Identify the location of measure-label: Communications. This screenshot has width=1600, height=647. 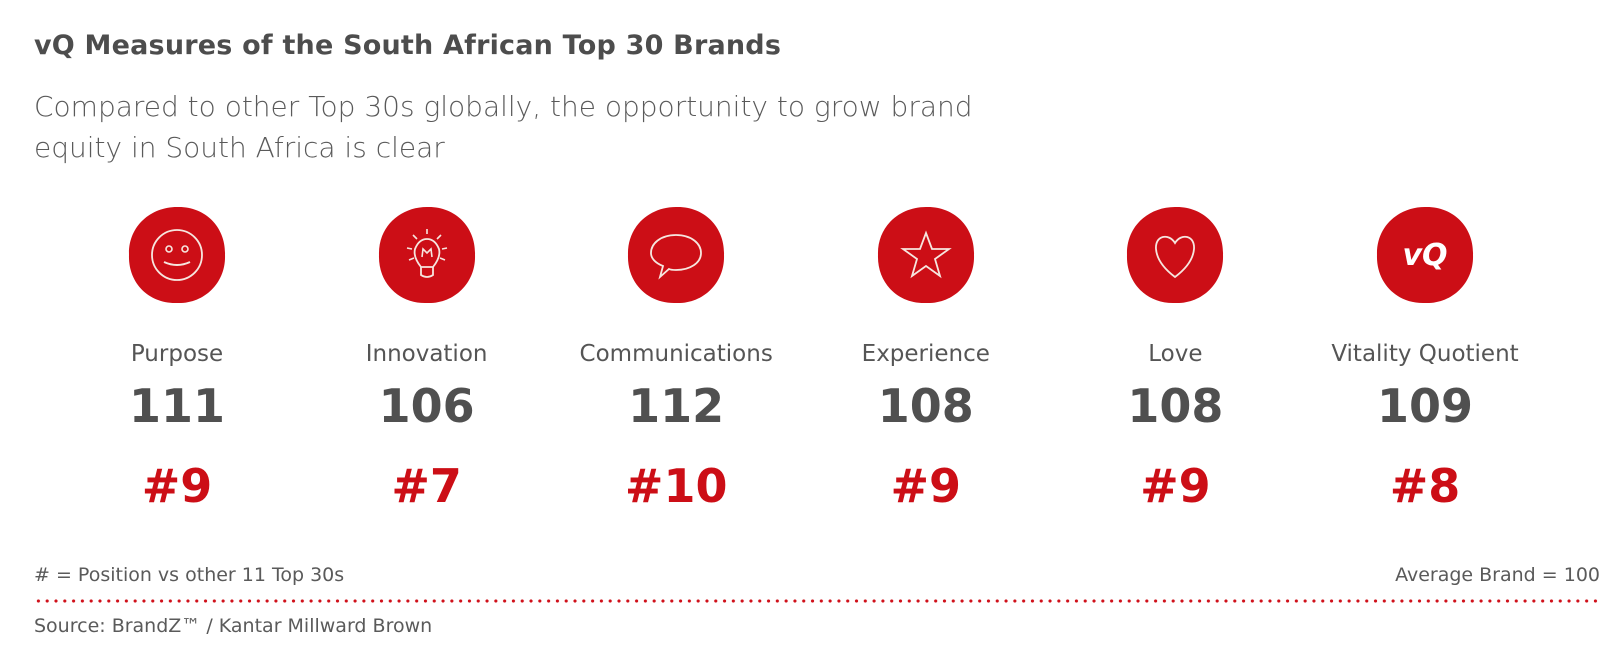
(676, 354).